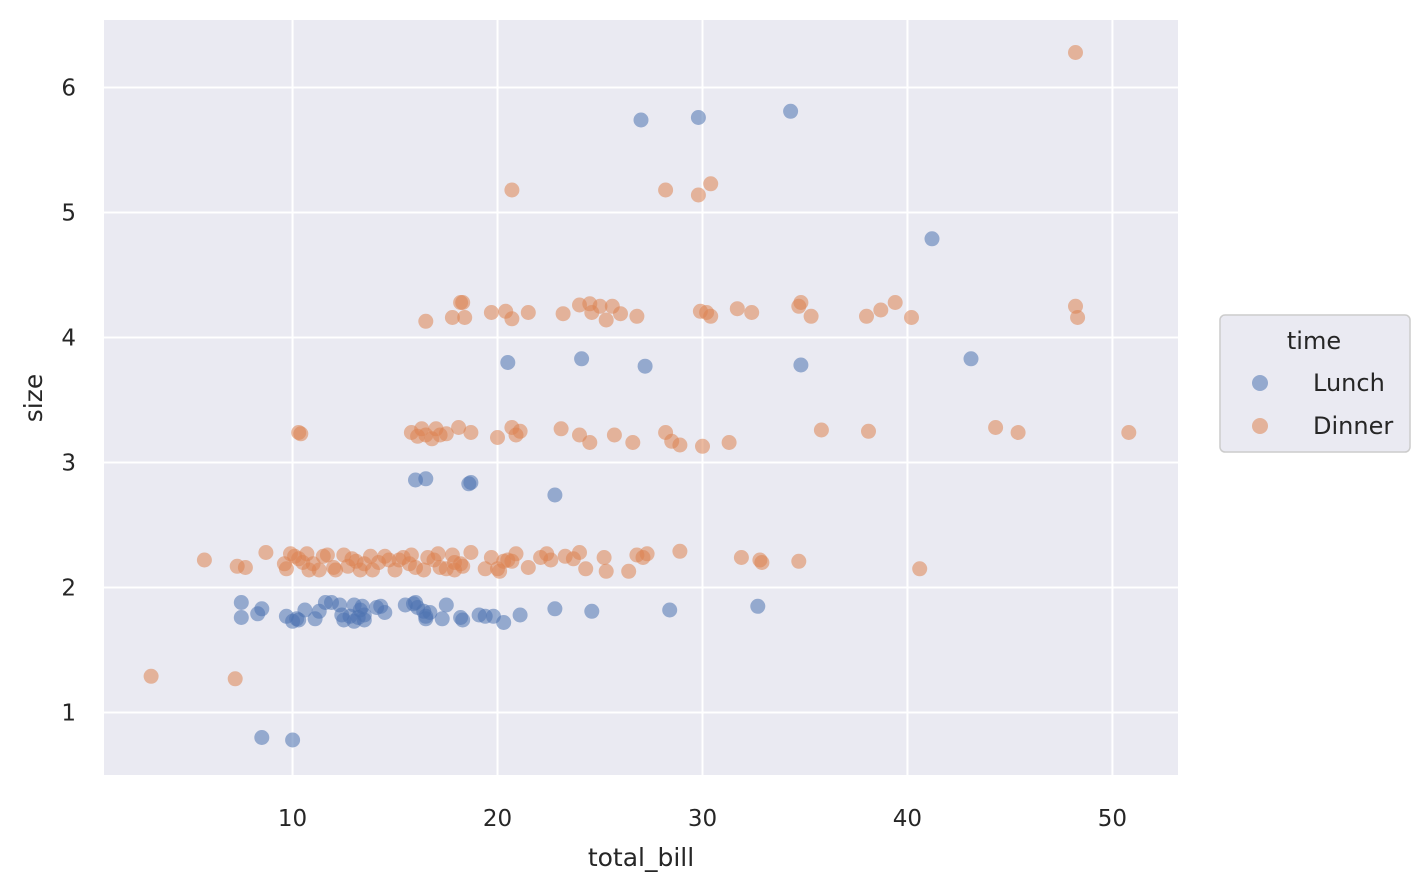 This screenshot has width=1414, height=890. Describe the element at coordinates (497, 819) in the screenshot. I see `x-tick-label: 20` at that location.